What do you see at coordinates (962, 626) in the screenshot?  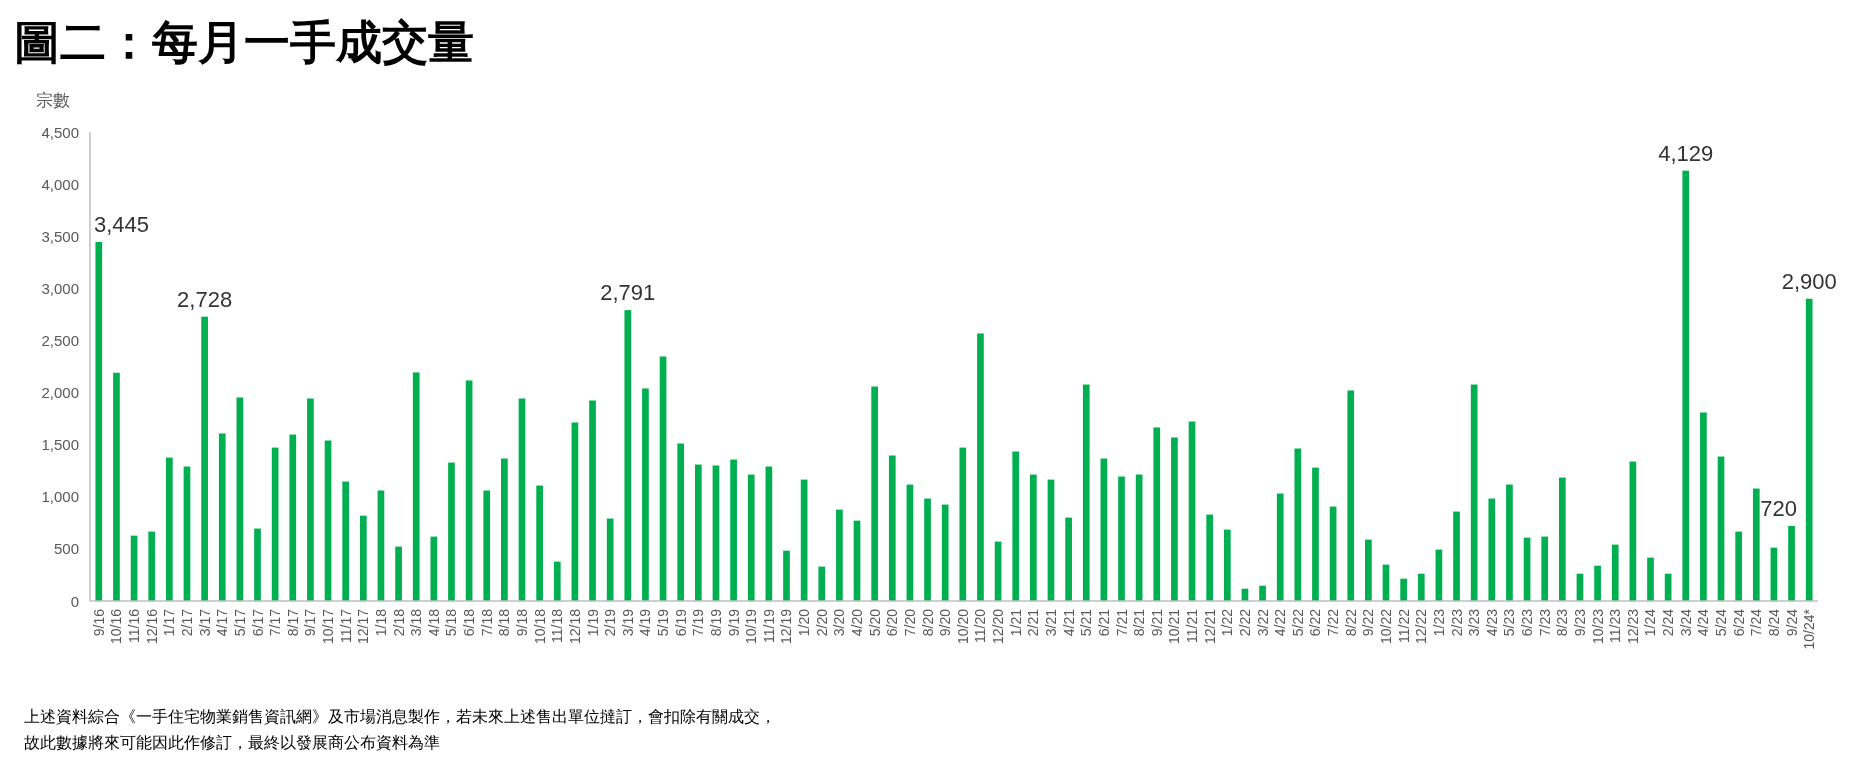 I see `x-tick-label: 10/20` at bounding box center [962, 626].